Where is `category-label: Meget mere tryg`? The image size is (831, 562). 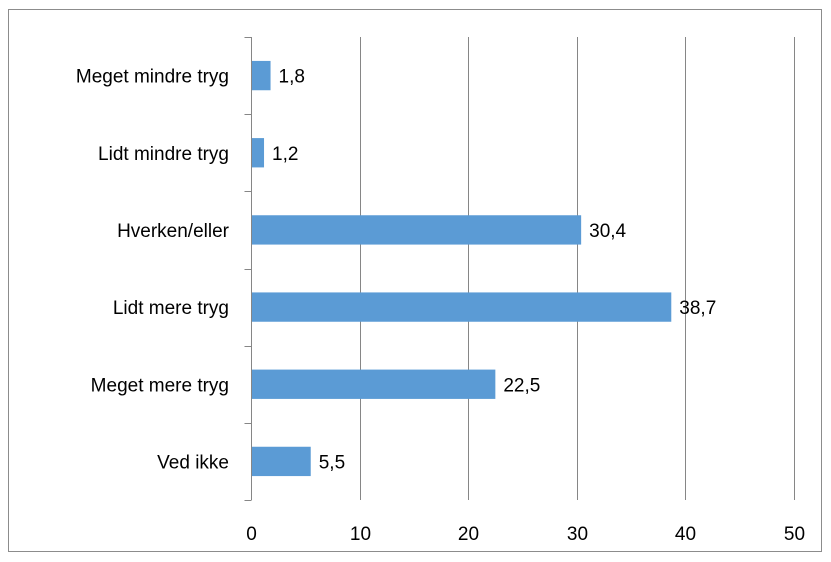 category-label: Meget mere tryg is located at coordinates (160, 385).